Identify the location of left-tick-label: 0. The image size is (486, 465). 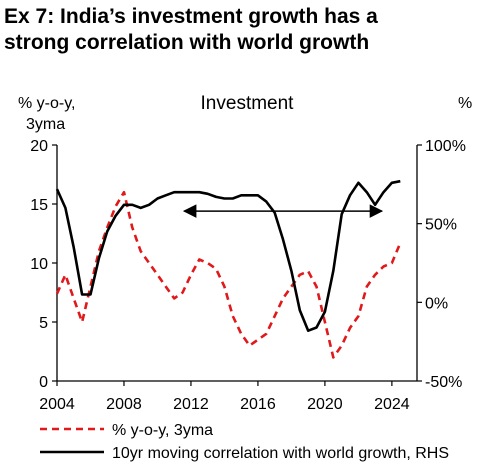
(43, 382).